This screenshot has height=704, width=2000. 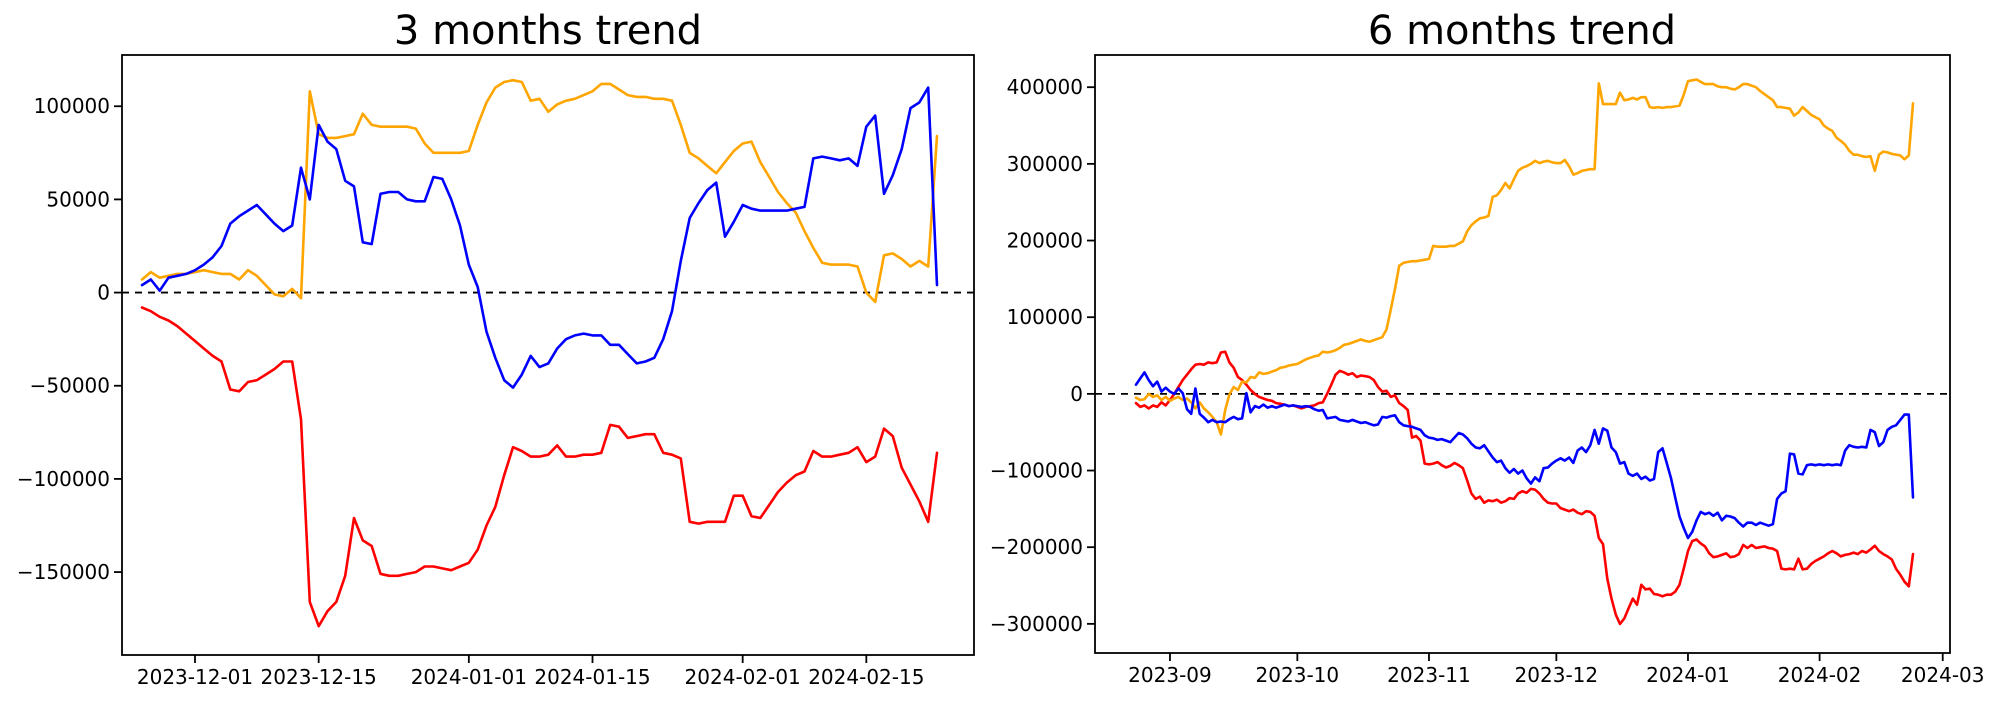 What do you see at coordinates (1522, 31) in the screenshot?
I see `chart-title: 6 months trend` at bounding box center [1522, 31].